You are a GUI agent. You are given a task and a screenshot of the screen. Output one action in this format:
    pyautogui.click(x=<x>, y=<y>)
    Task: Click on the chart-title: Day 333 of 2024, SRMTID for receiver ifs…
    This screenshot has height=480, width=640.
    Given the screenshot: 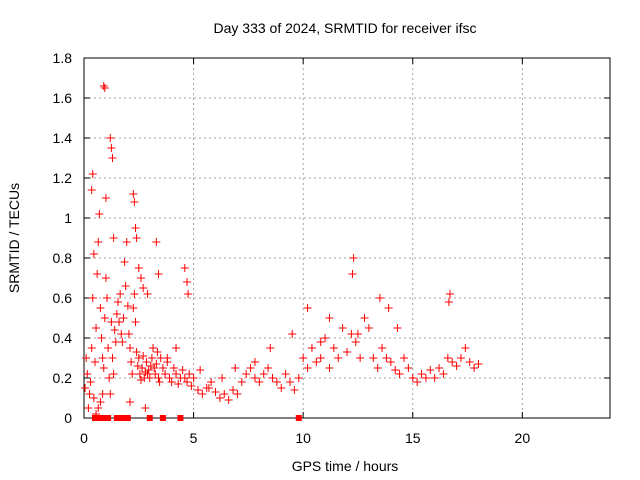 What is the action you would take?
    pyautogui.click(x=345, y=28)
    